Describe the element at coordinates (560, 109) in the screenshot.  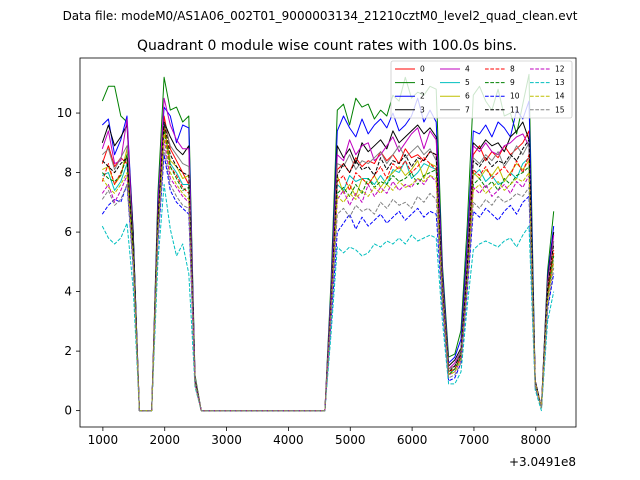
I see `legend-label-module-15: 15` at that location.